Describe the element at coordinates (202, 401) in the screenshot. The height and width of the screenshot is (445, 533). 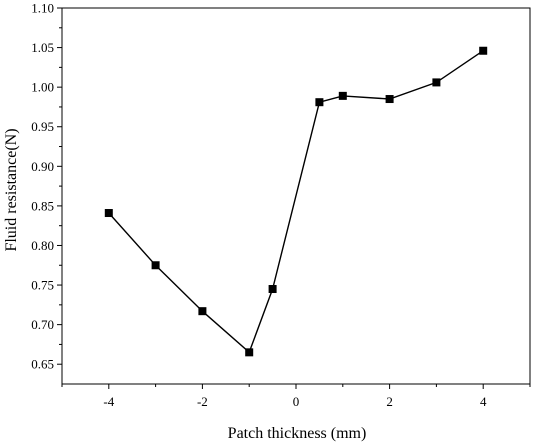
I see `x-tick-label: -2` at that location.